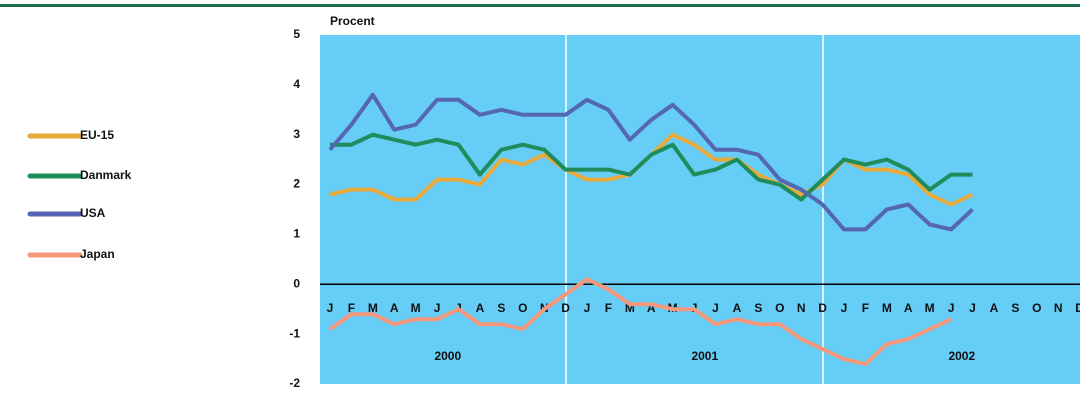 The width and height of the screenshot is (1080, 410). Describe the element at coordinates (296, 34) in the screenshot. I see `y-tick-label: 5` at that location.